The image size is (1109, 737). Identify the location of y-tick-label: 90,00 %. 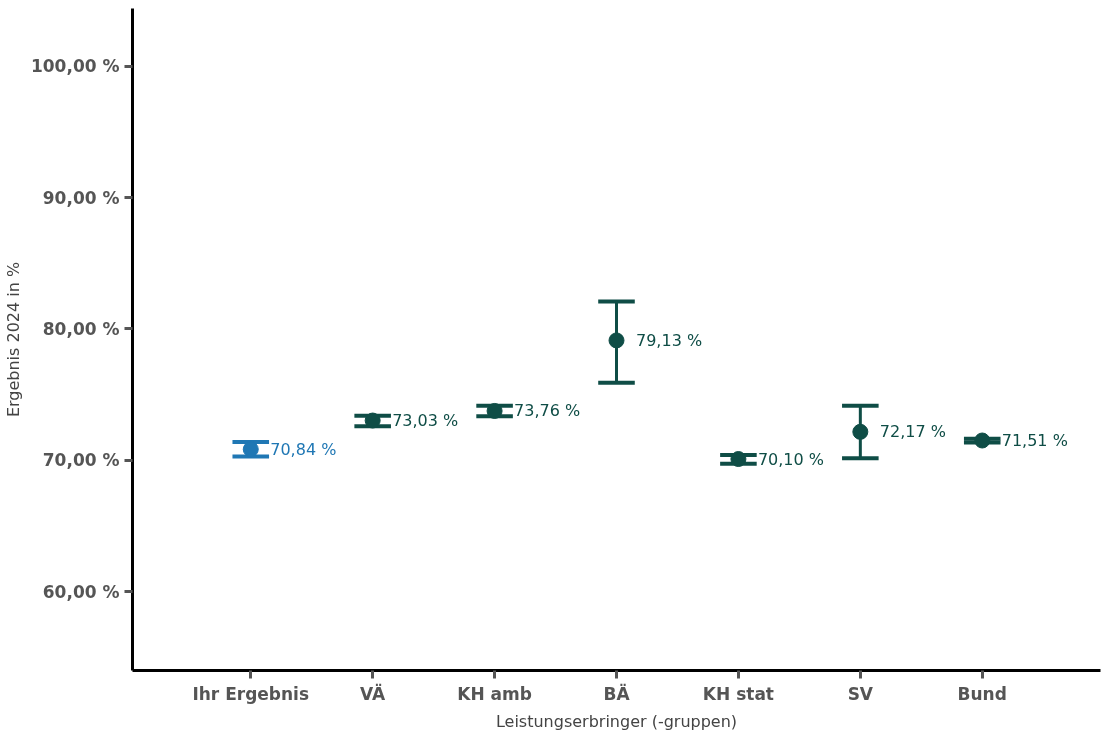
(81, 197).